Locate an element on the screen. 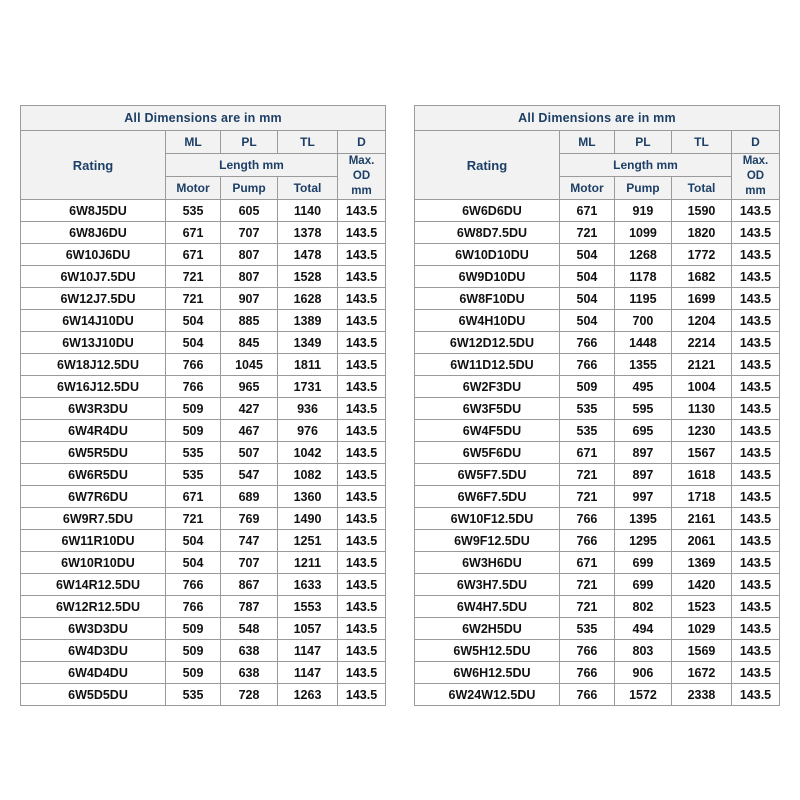 The image size is (800, 800). cell-pump: 747 is located at coordinates (249, 540).